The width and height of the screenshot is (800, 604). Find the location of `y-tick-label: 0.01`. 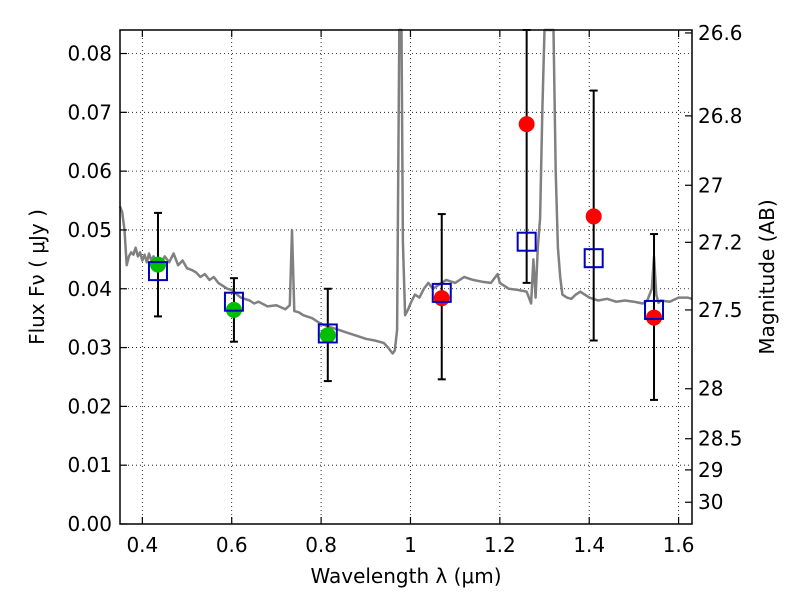

y-tick-label: 0.01 is located at coordinates (89, 465).